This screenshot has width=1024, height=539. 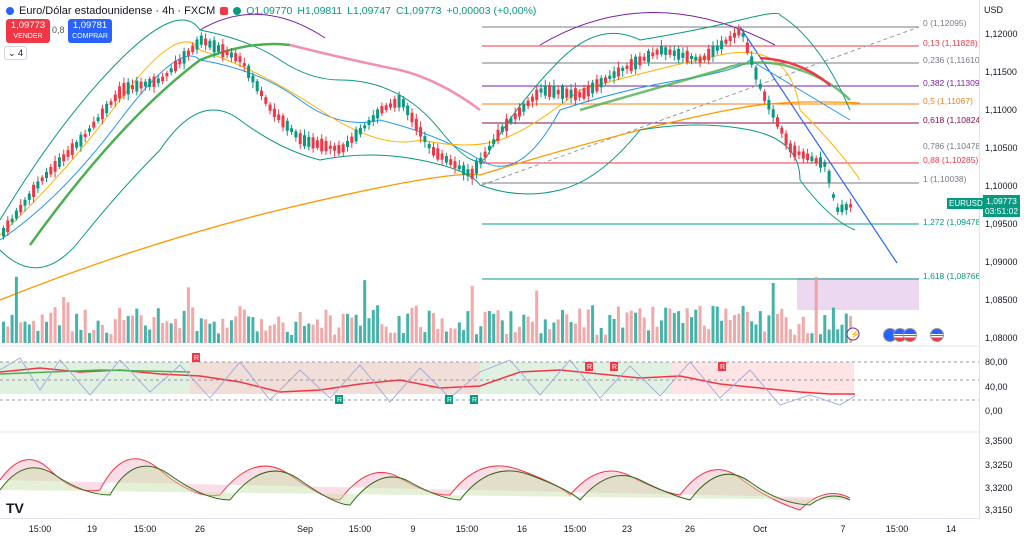 I want to click on lightning-event-icon, so click(x=853, y=334).